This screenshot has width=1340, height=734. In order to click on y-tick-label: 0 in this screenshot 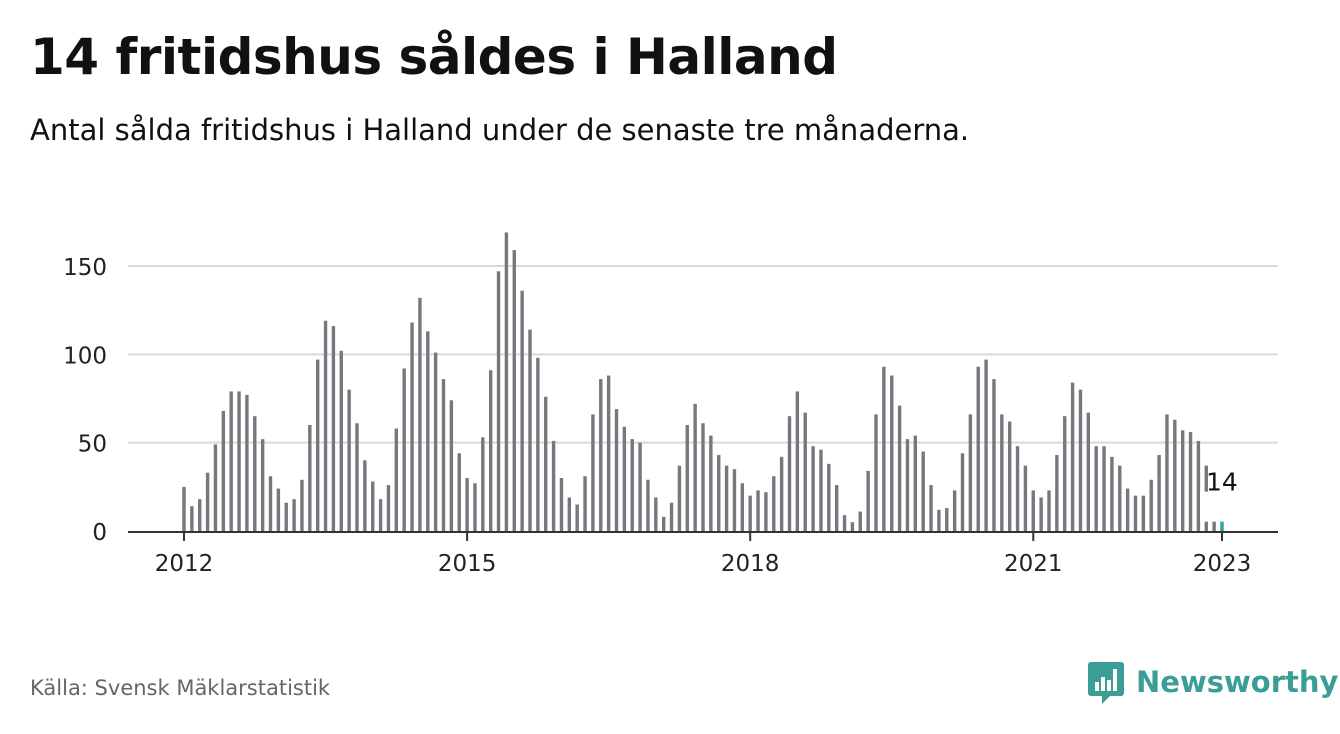, I will do `click(99, 533)`.